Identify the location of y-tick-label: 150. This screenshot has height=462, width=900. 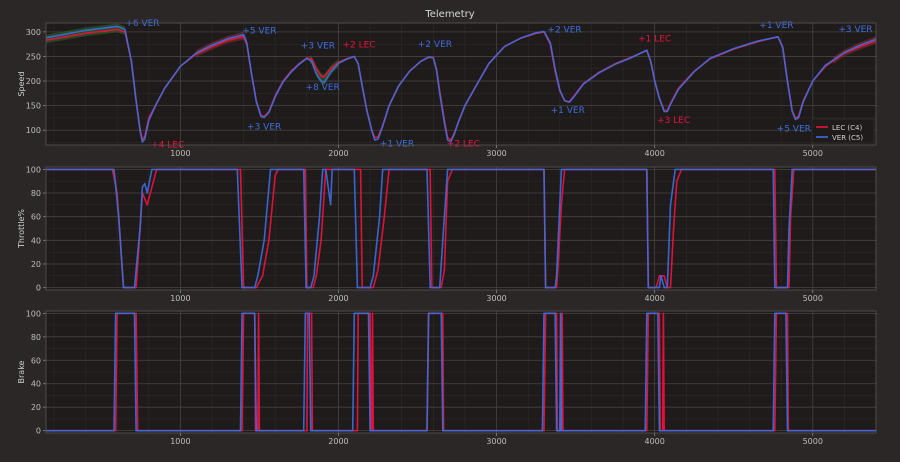
(33, 106).